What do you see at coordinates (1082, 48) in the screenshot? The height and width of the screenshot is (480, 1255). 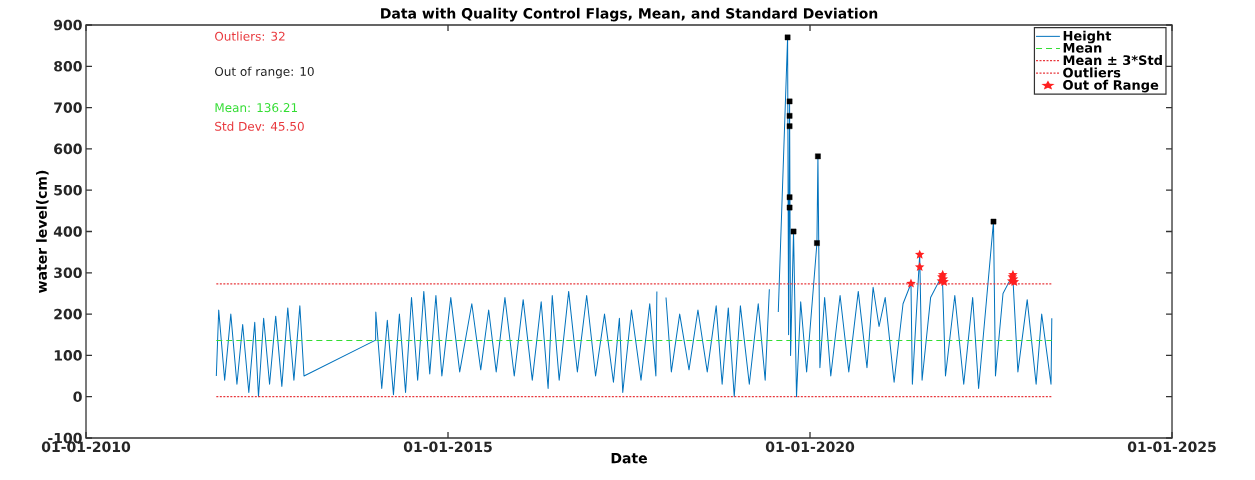 I see `legend-label: Mean` at bounding box center [1082, 48].